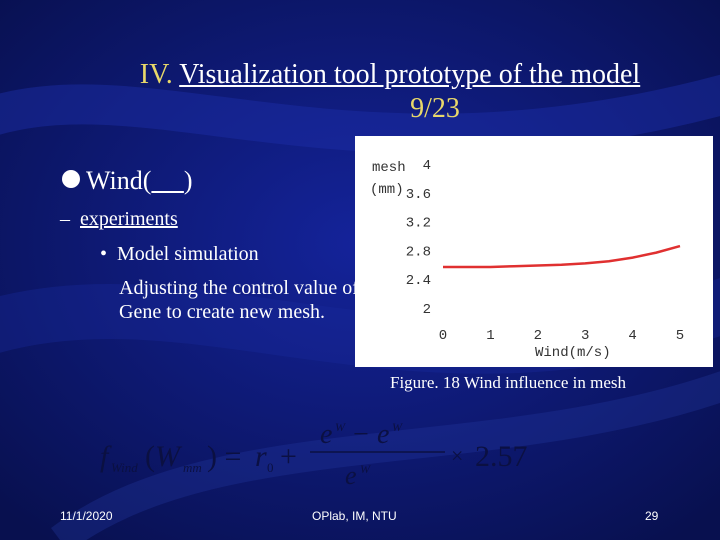 The height and width of the screenshot is (540, 720). Describe the element at coordinates (86, 516) in the screenshot. I see `footer-date: 11/1/2020` at that location.